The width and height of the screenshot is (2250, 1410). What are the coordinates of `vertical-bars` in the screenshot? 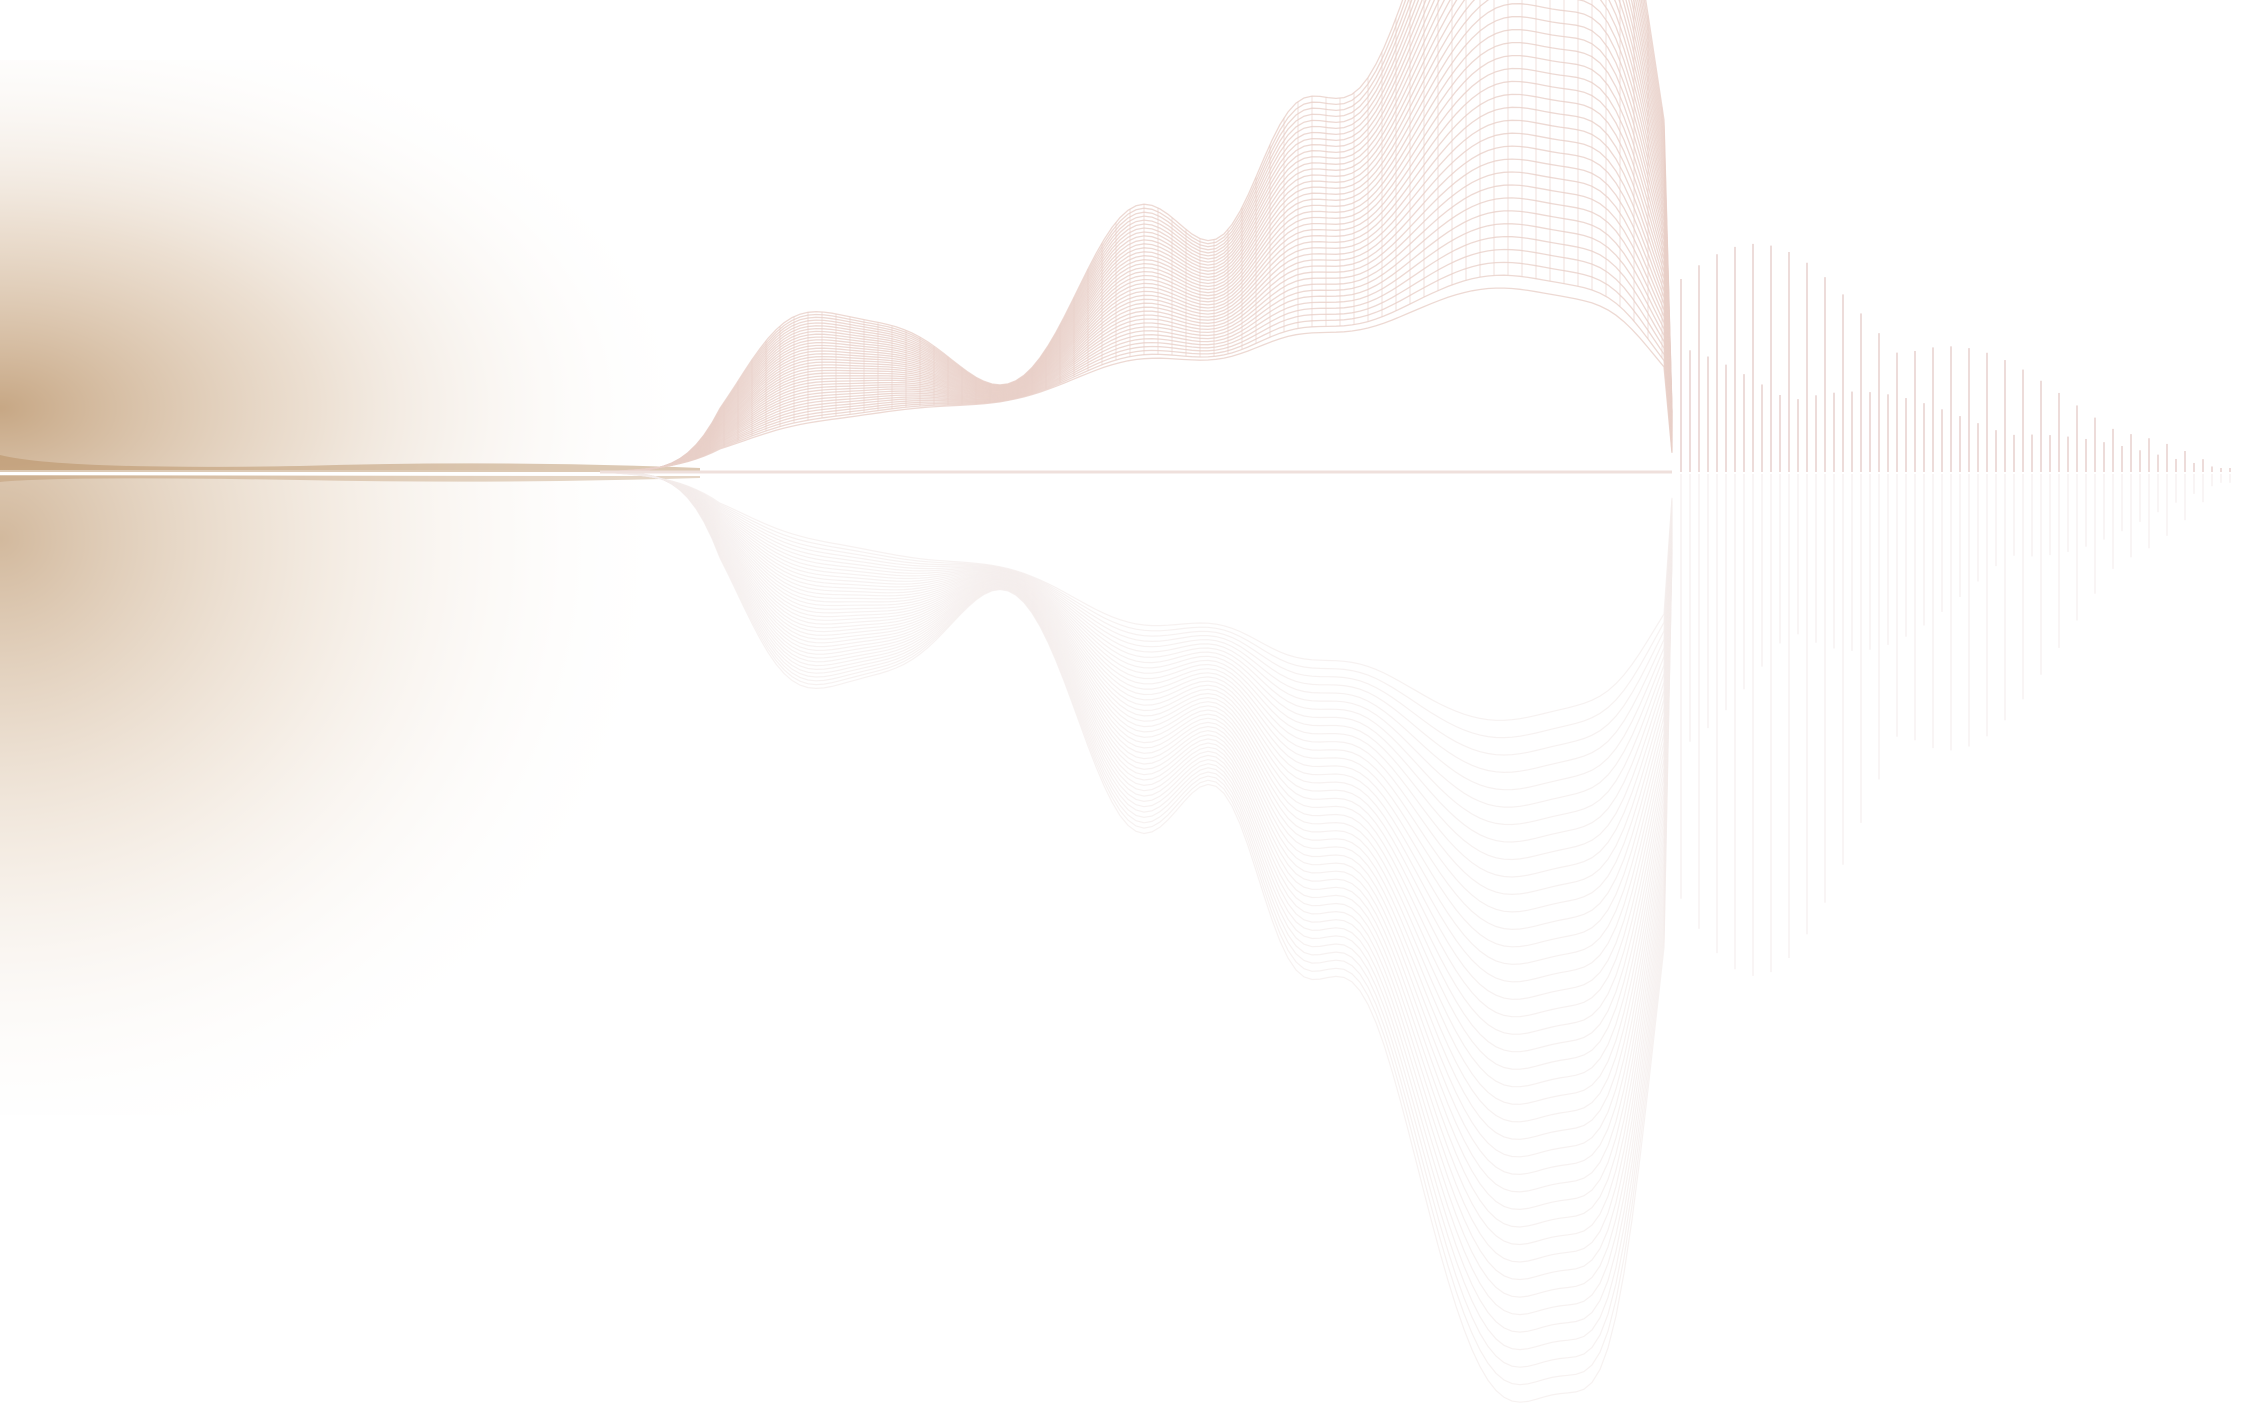 It's located at (1955, 609).